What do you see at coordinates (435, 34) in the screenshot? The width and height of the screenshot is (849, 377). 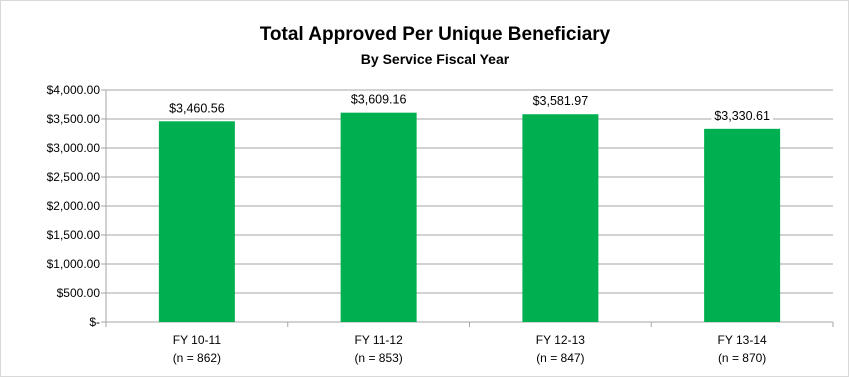 I see `chart-title: Total Approved Per Unique Beneficiary` at bounding box center [435, 34].